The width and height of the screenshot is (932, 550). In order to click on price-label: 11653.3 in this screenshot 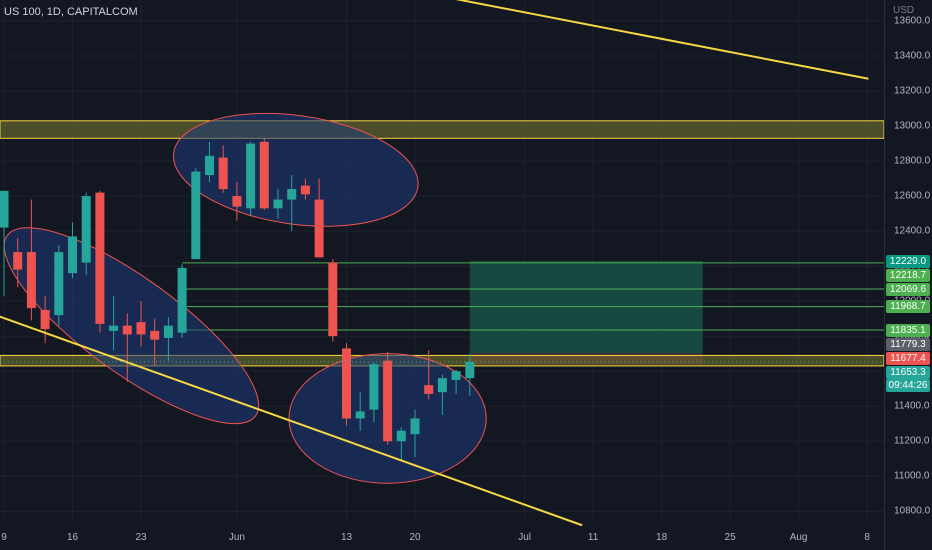, I will do `click(908, 372)`.